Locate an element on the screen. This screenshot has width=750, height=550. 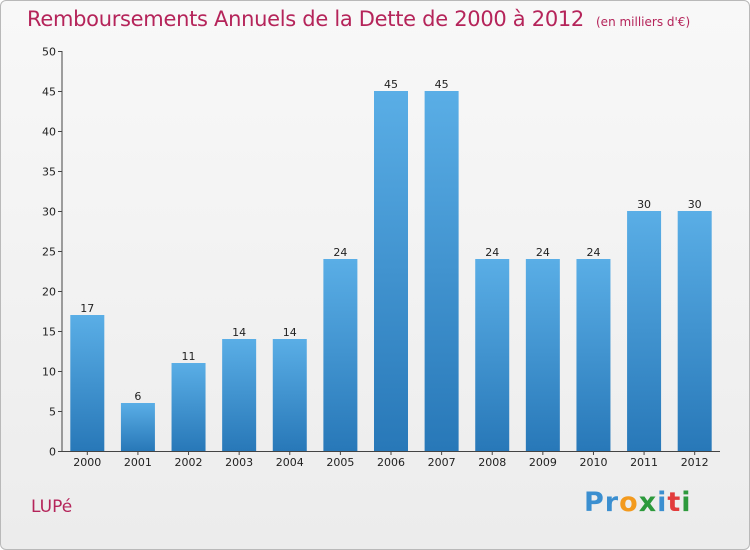
logo-letter: r is located at coordinates (612, 502).